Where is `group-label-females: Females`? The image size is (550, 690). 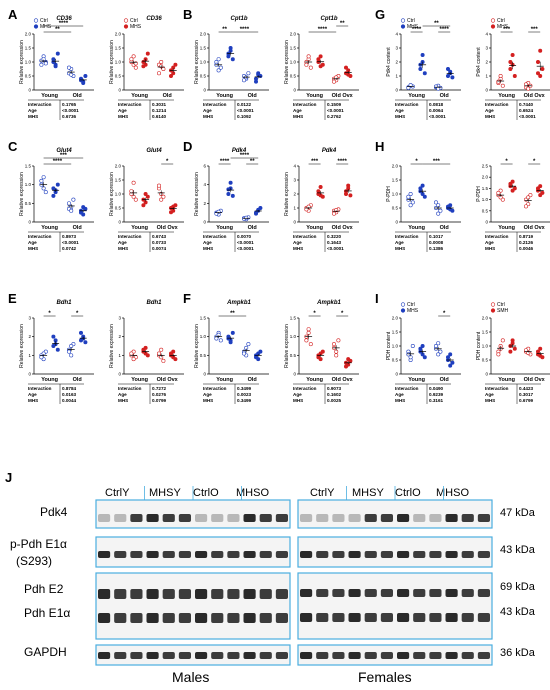 group-label-females: Females is located at coordinates (385, 677).